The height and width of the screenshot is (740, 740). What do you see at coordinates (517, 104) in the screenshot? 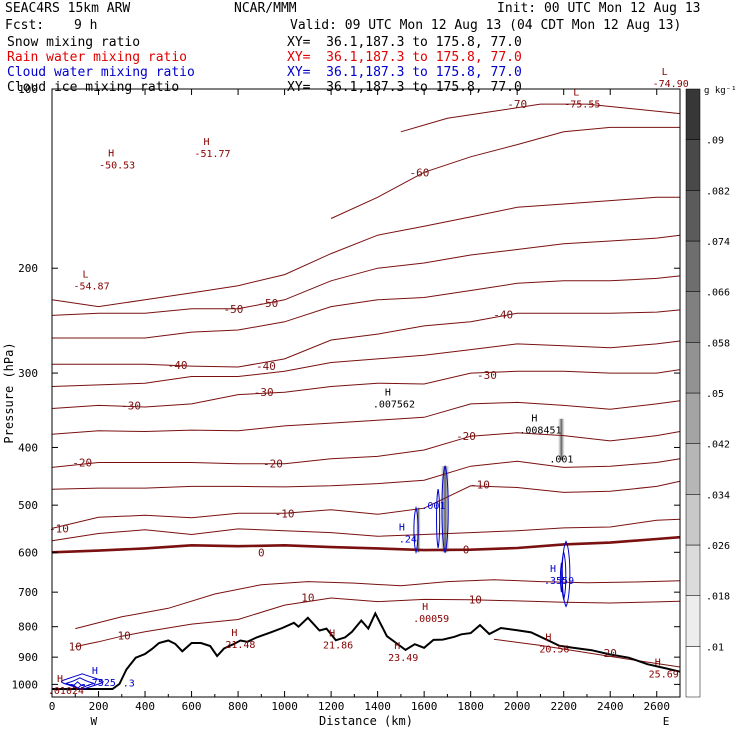
I see `isotherm-label: -70` at bounding box center [517, 104].